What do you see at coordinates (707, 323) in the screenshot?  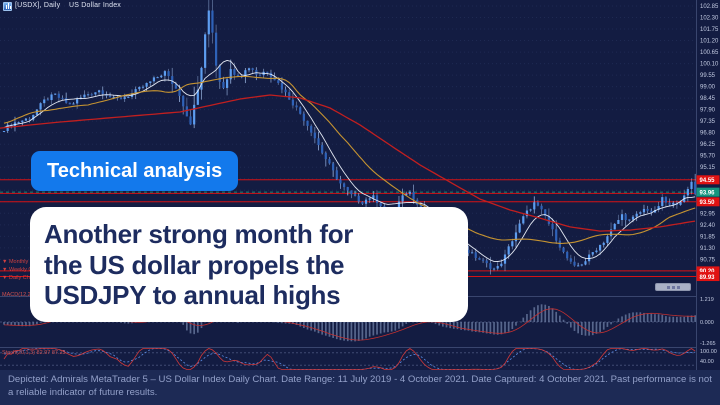 I see `svg-text: 0.000` at bounding box center [707, 323].